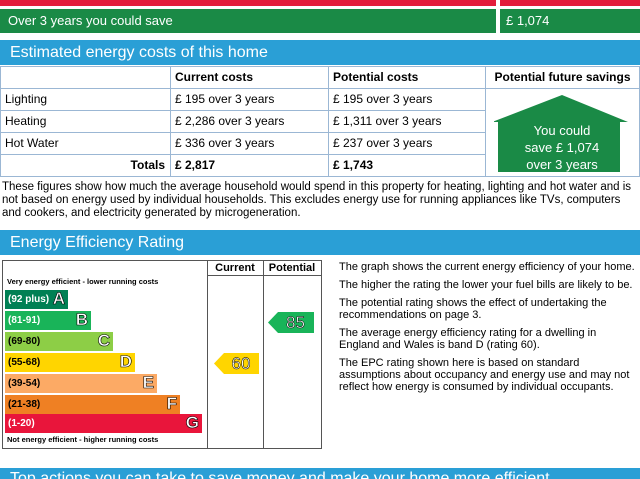 The height and width of the screenshot is (479, 640). Describe the element at coordinates (192, 423) in the screenshot. I see `band-letter: G` at that location.